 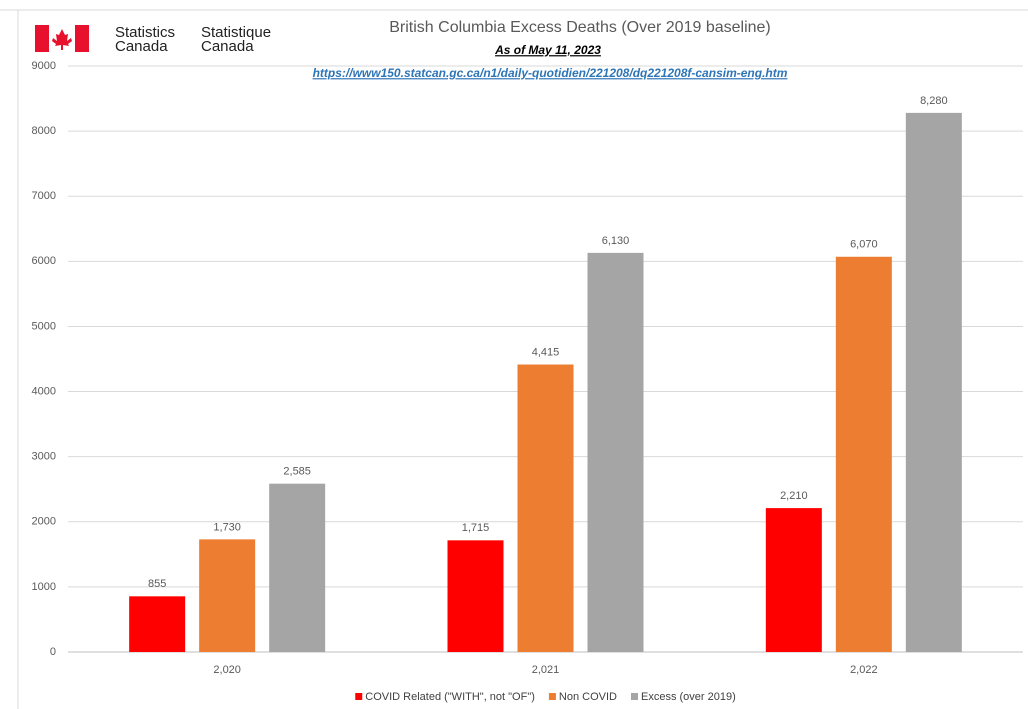 What do you see at coordinates (794, 496) in the screenshot?
I see `data-label: 2,210` at bounding box center [794, 496].